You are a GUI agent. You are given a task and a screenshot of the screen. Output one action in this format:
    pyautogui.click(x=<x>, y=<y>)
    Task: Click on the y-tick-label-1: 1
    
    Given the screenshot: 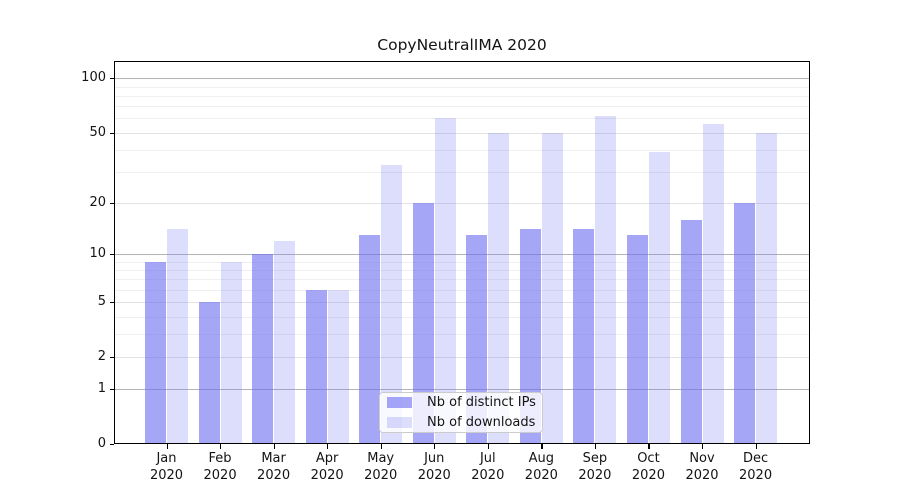 What is the action you would take?
    pyautogui.click(x=101, y=389)
    